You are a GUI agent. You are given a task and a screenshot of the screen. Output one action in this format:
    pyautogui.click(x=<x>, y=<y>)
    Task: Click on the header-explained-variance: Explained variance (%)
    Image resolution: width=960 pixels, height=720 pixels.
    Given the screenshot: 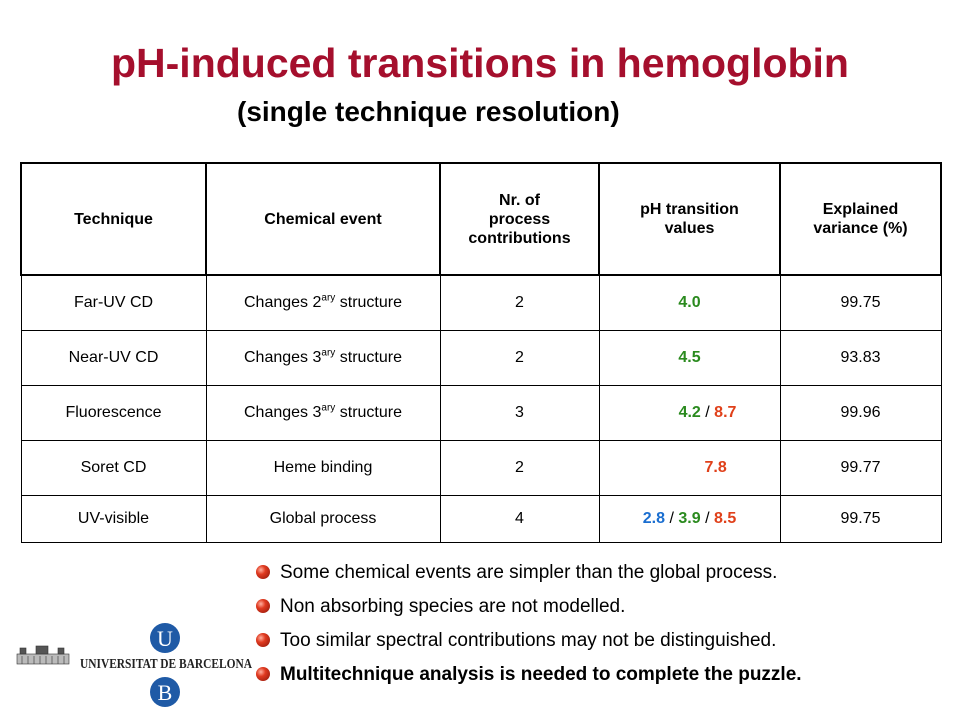 What is the action you would take?
    pyautogui.click(x=860, y=219)
    